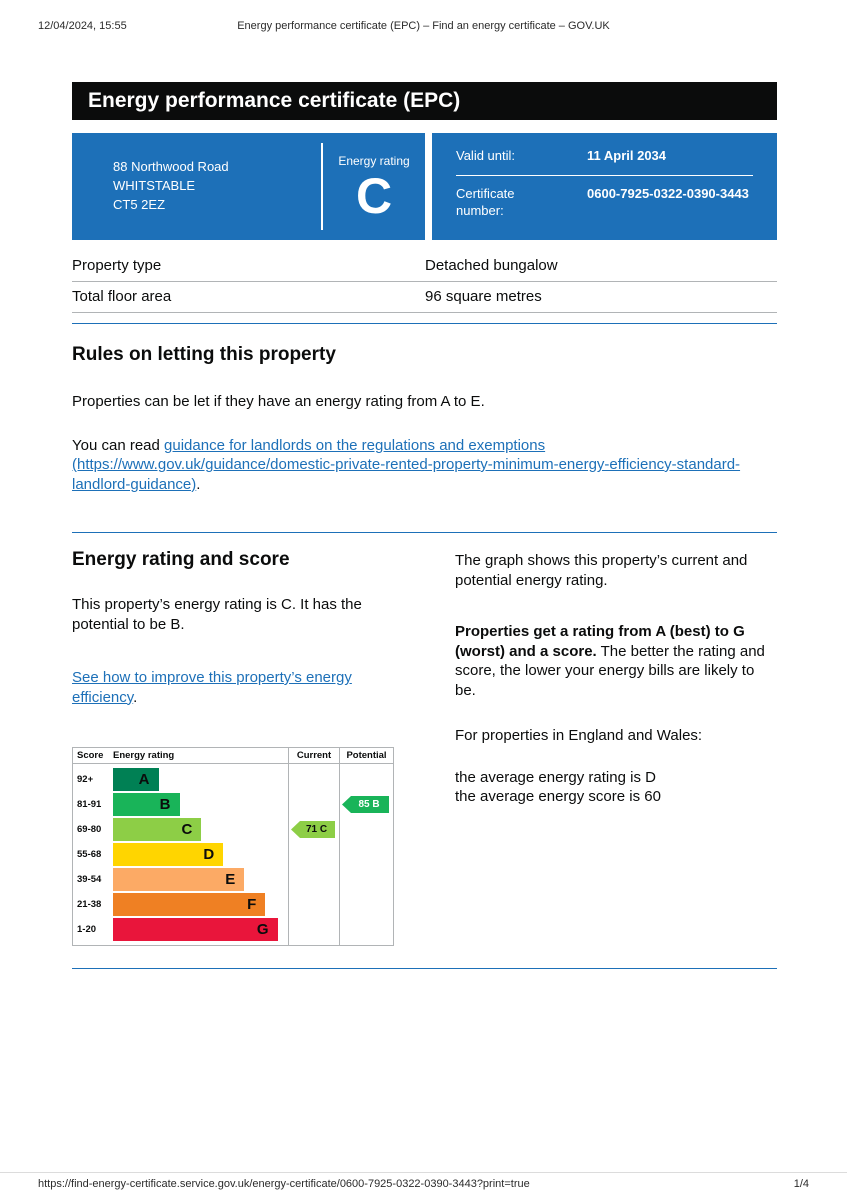  I want to click on rating-band-row: 21-38 F, so click(180, 904).